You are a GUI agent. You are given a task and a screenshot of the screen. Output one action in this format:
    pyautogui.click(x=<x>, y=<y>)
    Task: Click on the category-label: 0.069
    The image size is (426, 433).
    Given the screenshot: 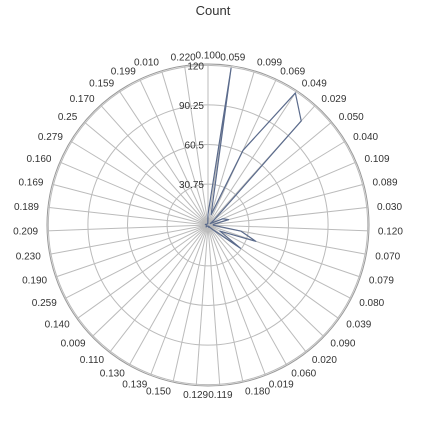 What is the action you would take?
    pyautogui.click(x=292, y=72)
    